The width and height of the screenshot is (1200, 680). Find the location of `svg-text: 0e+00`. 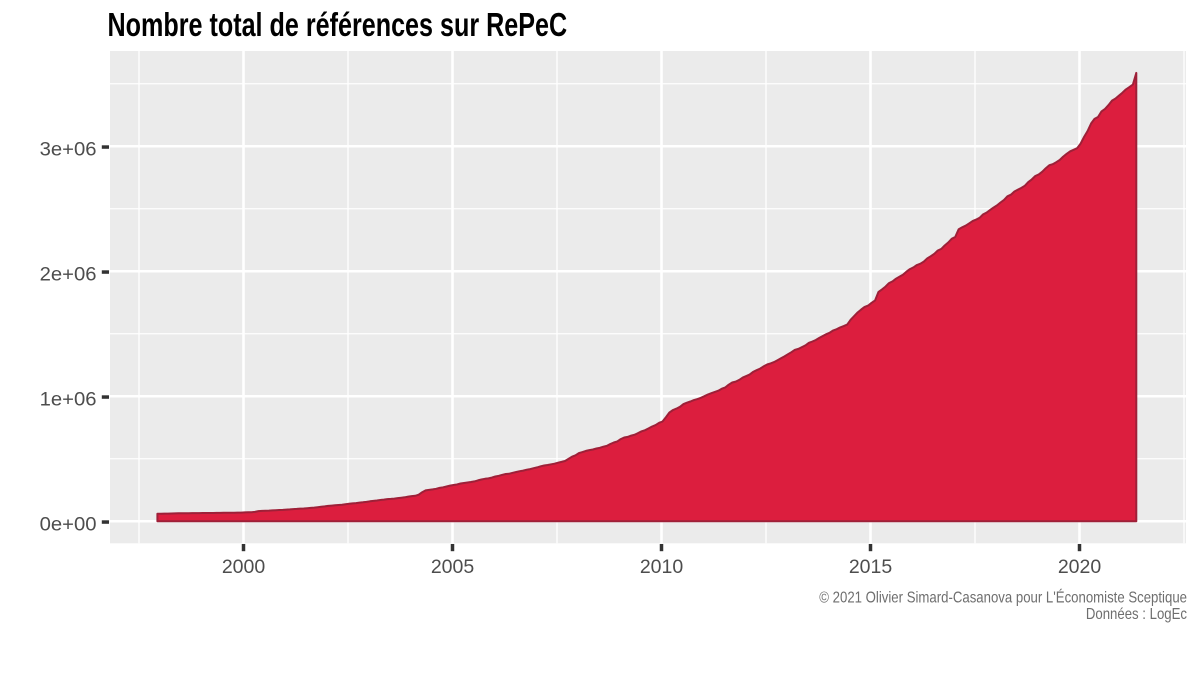

svg-text: 0e+00 is located at coordinates (68, 525).